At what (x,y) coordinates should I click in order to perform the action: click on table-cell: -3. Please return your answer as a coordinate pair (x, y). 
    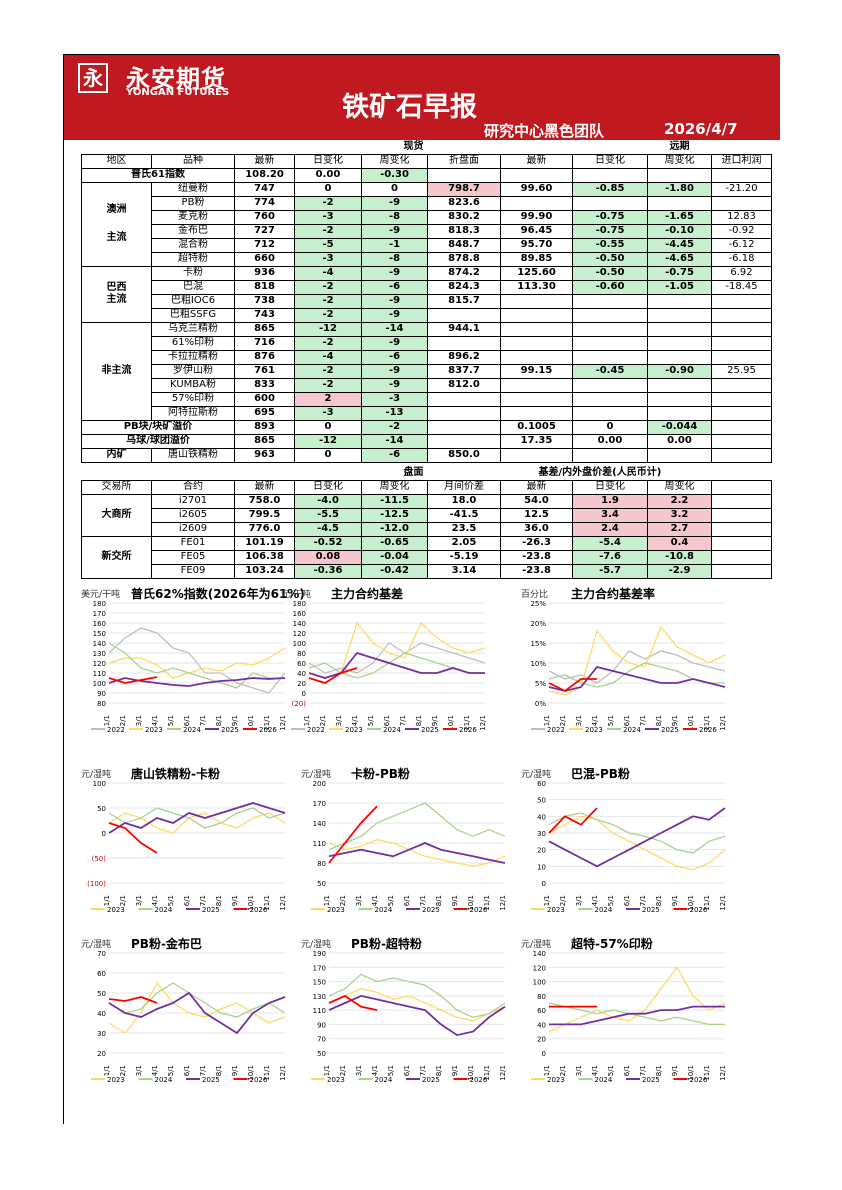
    Looking at the image, I should click on (328, 259).